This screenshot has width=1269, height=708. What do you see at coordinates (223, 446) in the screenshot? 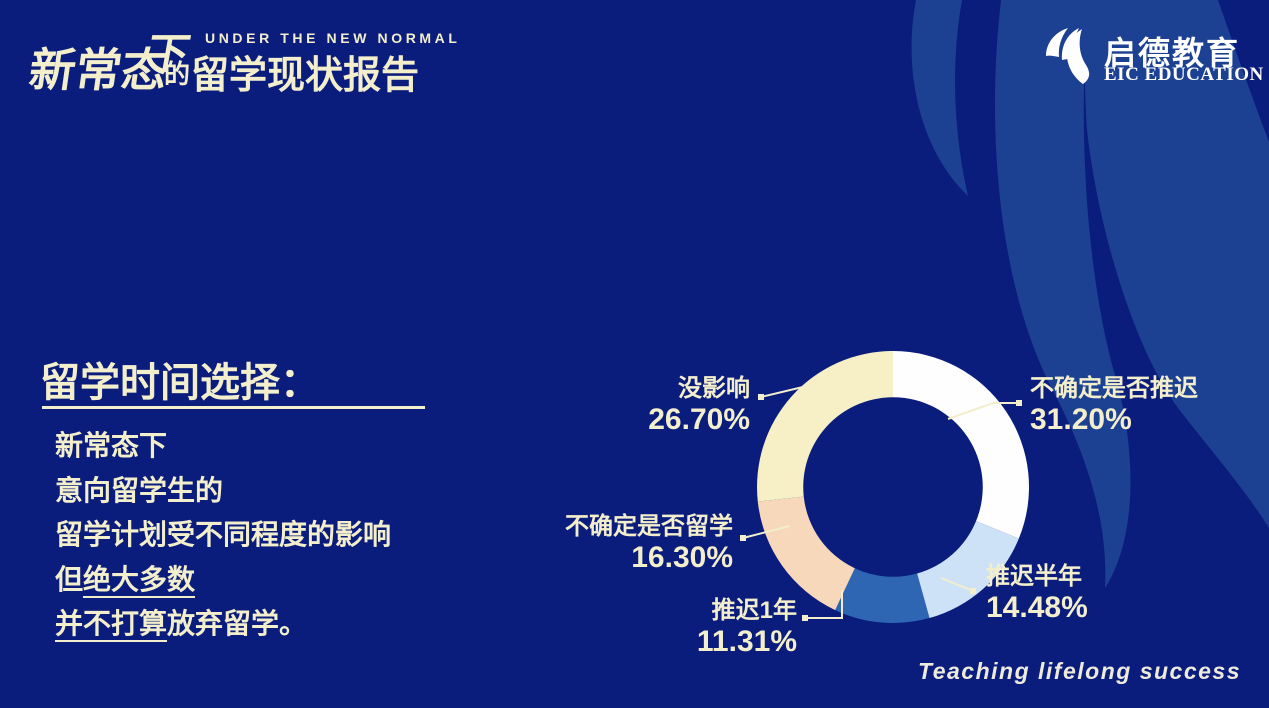
I see `paragraph-line: 新常态下` at bounding box center [223, 446].